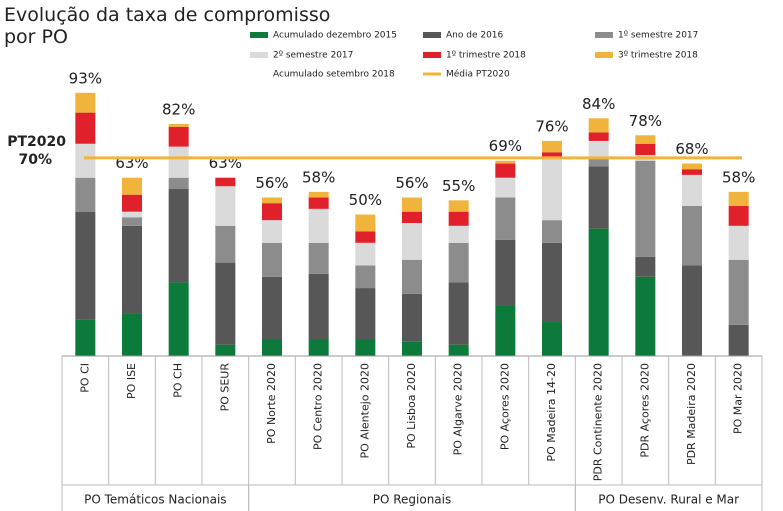 The width and height of the screenshot is (783, 511). I want to click on x-tick-label: PO Mar 2020, so click(738, 398).